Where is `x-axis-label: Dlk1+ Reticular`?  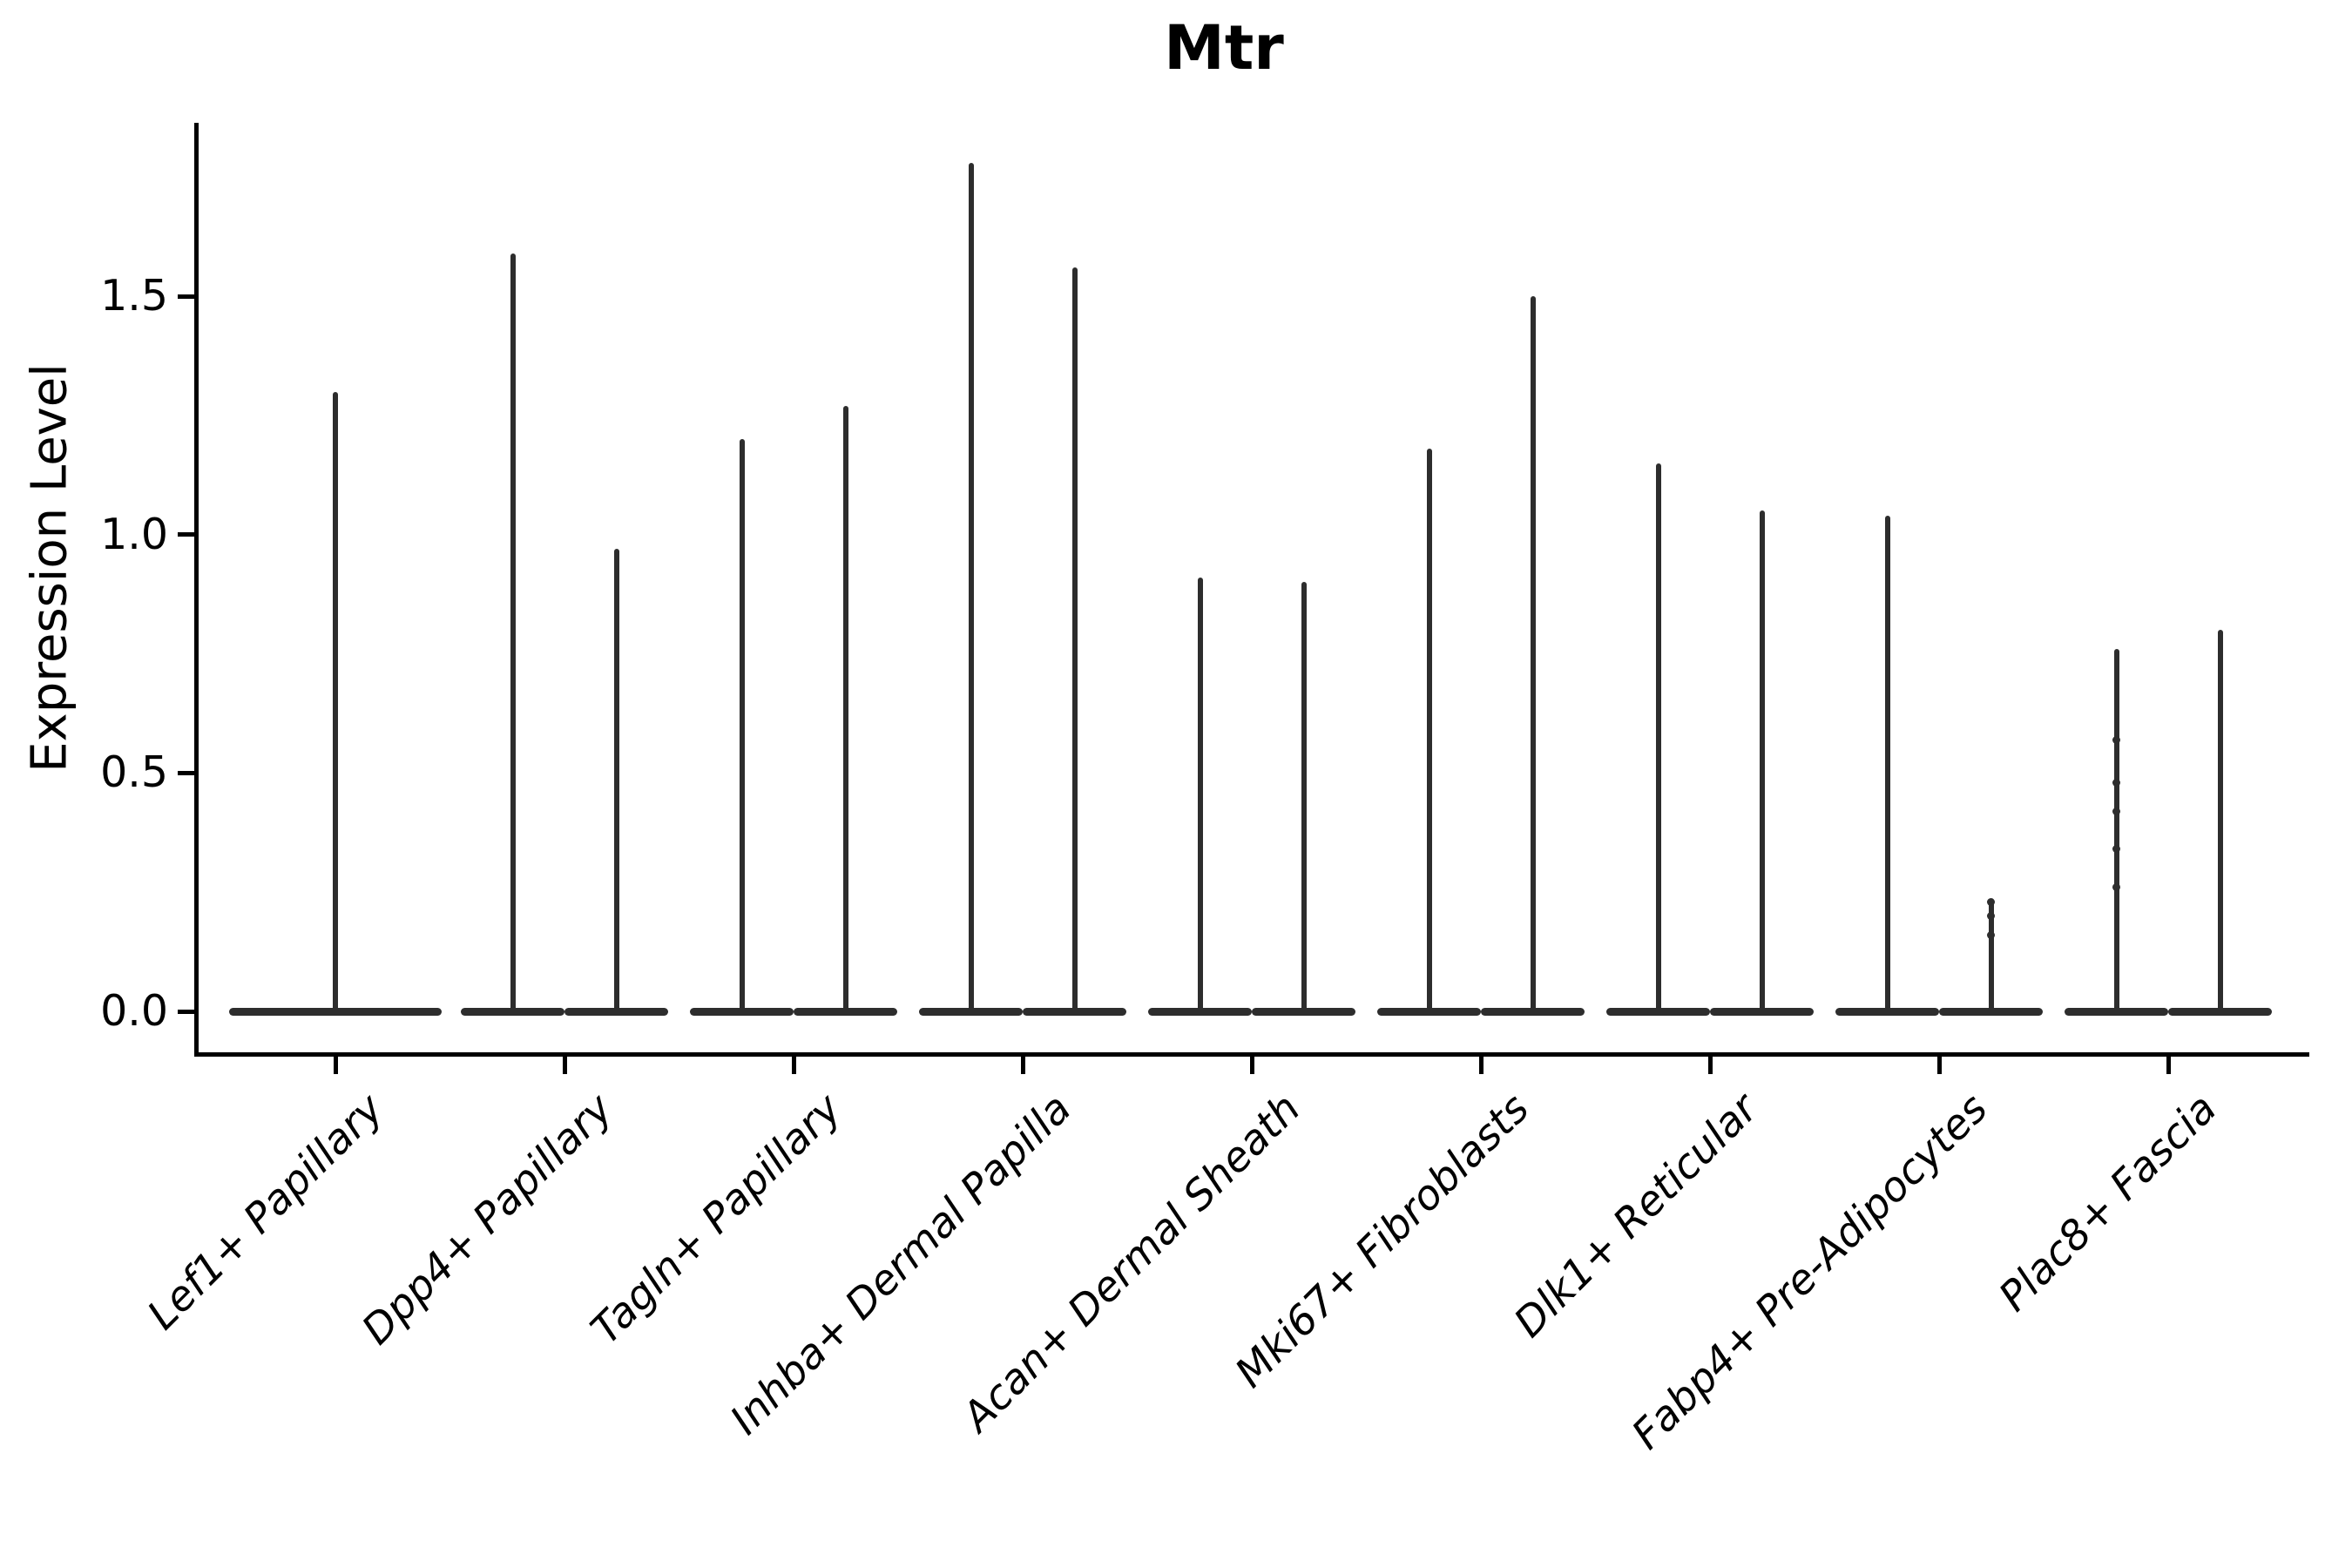 x-axis-label: Dlk1+ Reticular is located at coordinates (1636, 1216).